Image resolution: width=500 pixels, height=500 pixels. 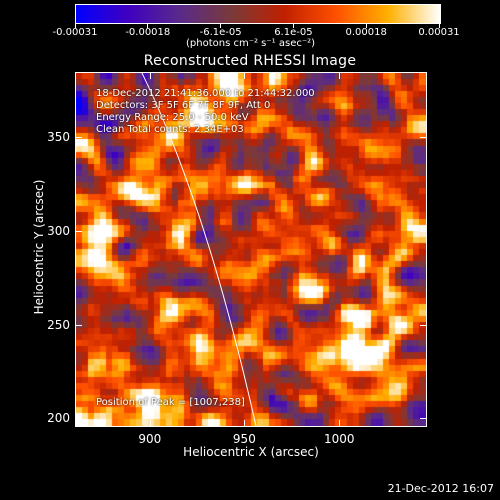 I want to click on colorbar, so click(x=258, y=14).